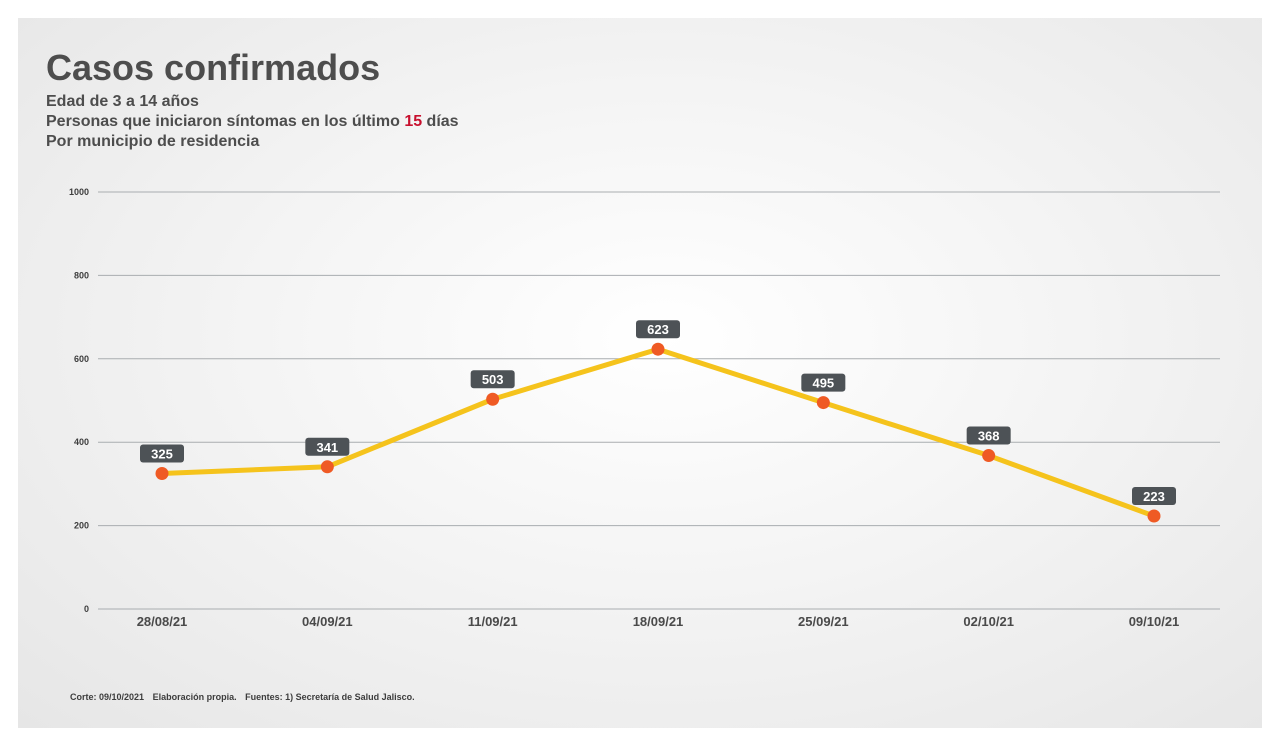 The height and width of the screenshot is (746, 1280). Describe the element at coordinates (823, 621) in the screenshot. I see `x-tick-label: 25/09/21` at that location.